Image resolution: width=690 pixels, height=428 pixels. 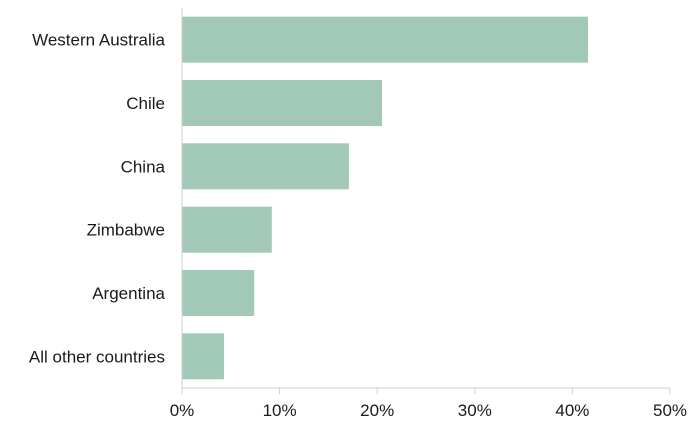 What do you see at coordinates (128, 293) in the screenshot?
I see `category-label: Argentina` at bounding box center [128, 293].